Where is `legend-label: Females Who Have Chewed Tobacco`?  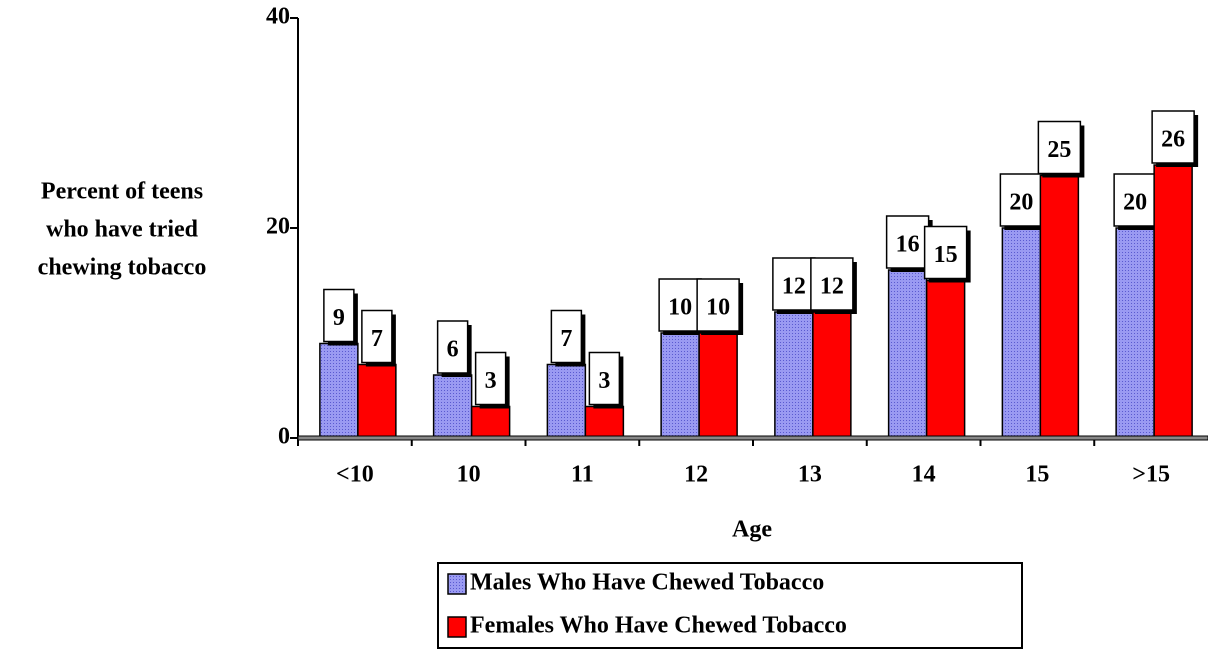 legend-label: Females Who Have Chewed Tobacco is located at coordinates (658, 626).